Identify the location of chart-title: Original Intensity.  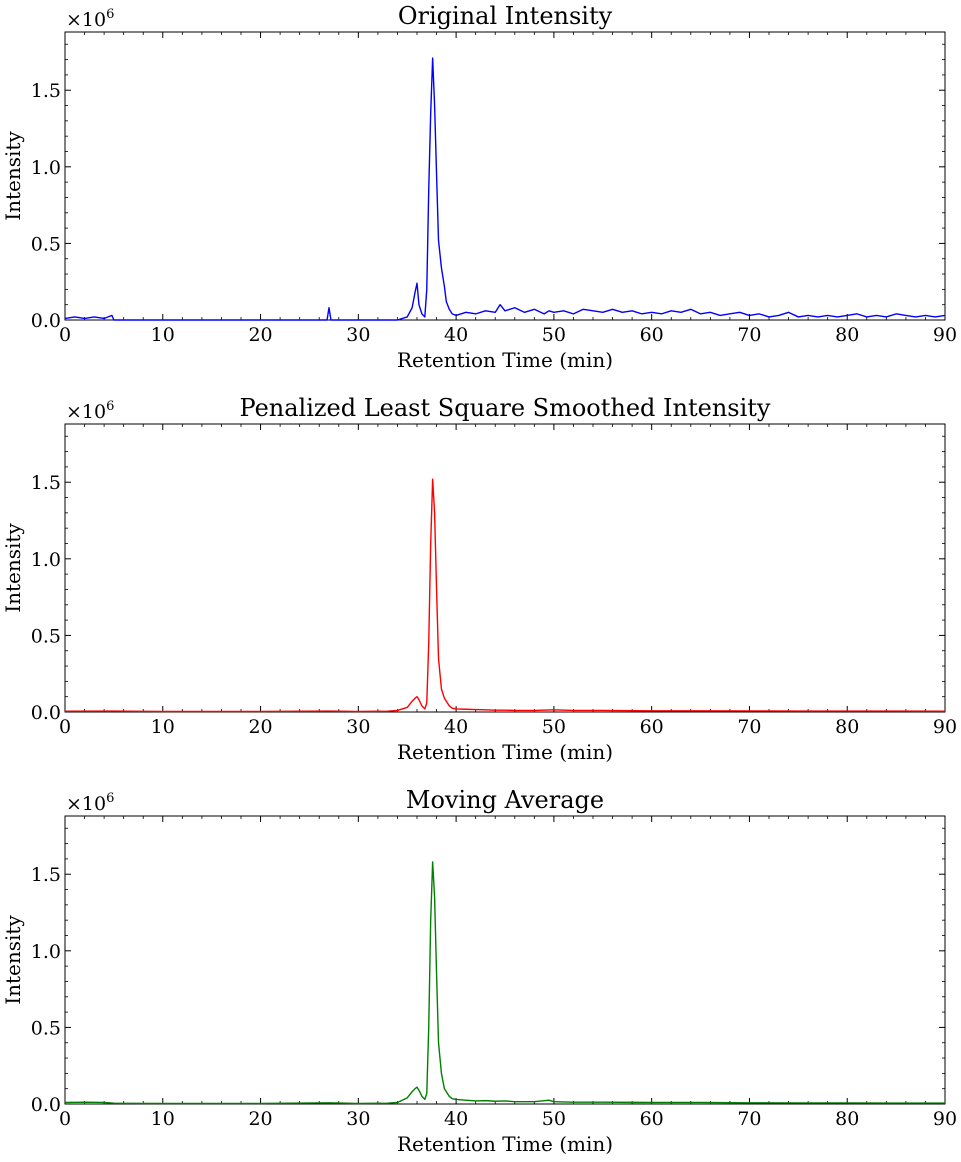
(505, 16).